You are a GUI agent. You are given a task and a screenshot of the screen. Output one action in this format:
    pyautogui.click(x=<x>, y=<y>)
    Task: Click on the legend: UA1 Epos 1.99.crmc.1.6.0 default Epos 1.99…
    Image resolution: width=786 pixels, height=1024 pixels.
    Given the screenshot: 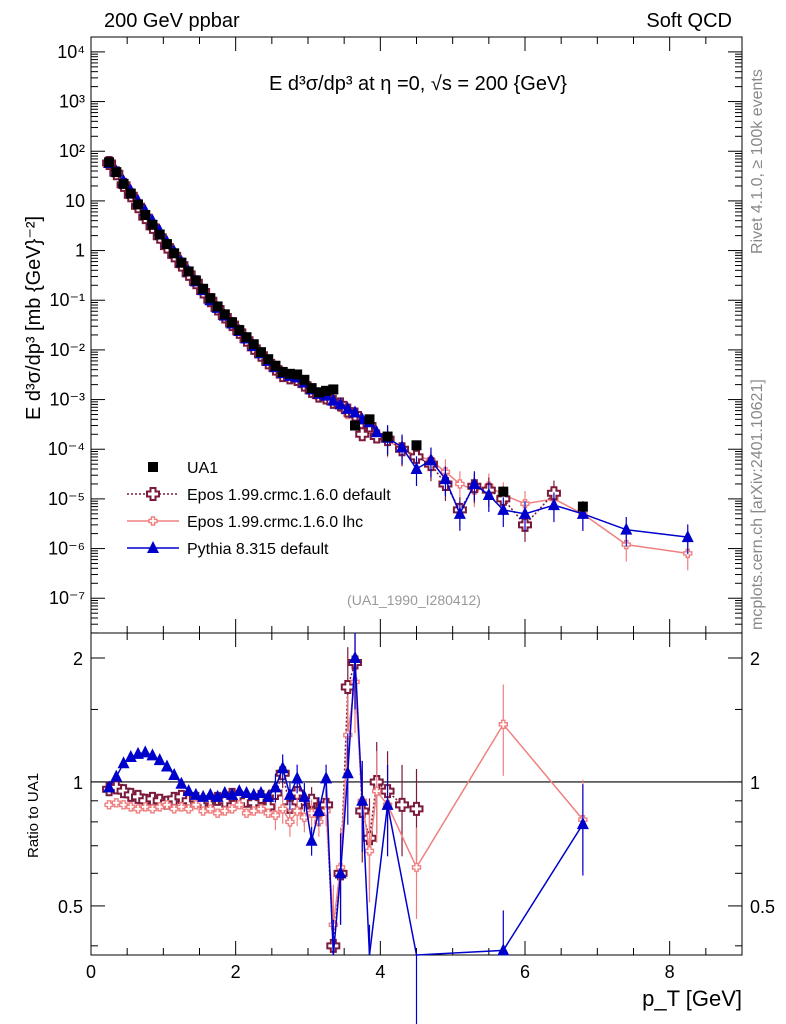 What is the action you would take?
    pyautogui.click(x=259, y=509)
    